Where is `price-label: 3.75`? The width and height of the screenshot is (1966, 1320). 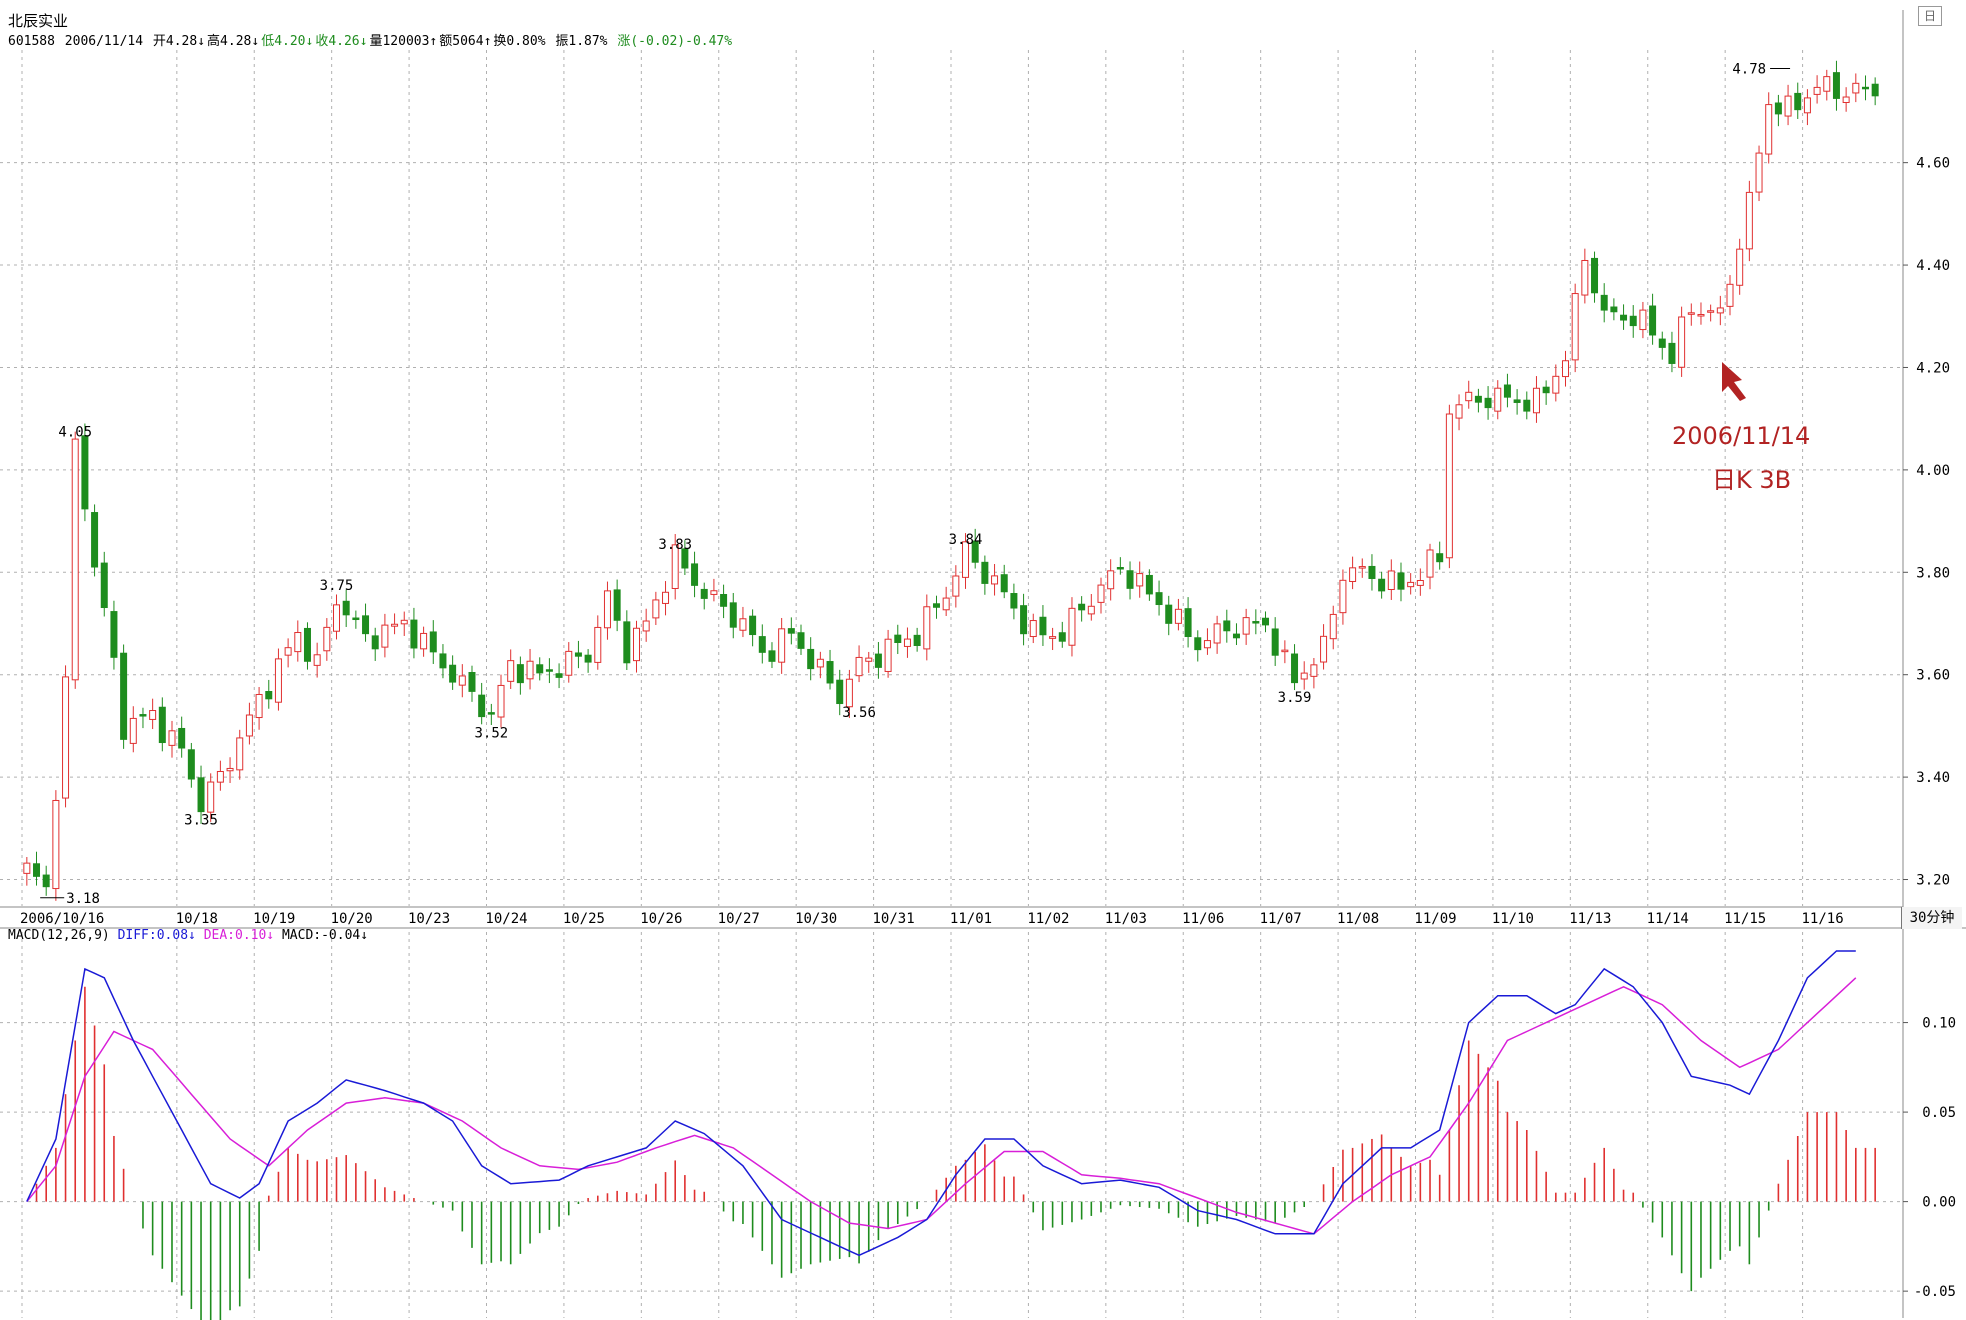 price-label: 3.75 is located at coordinates (337, 586).